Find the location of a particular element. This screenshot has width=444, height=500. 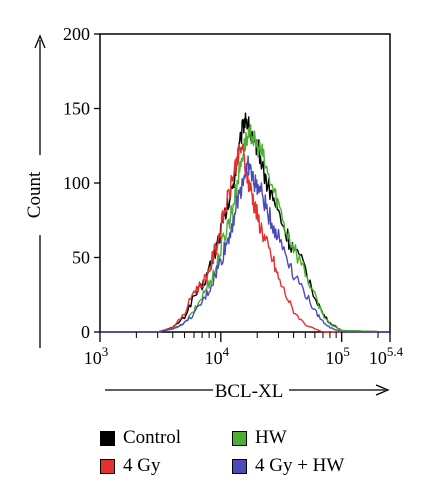

x-axis-label: BCL-XL is located at coordinates (249, 391).